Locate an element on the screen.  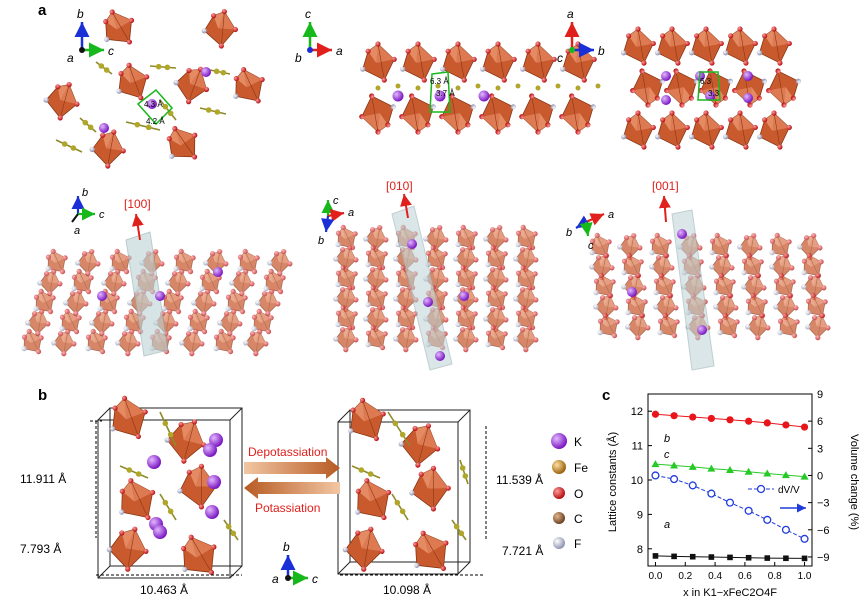
y-right-tick-label: −3 is located at coordinates (823, 504).